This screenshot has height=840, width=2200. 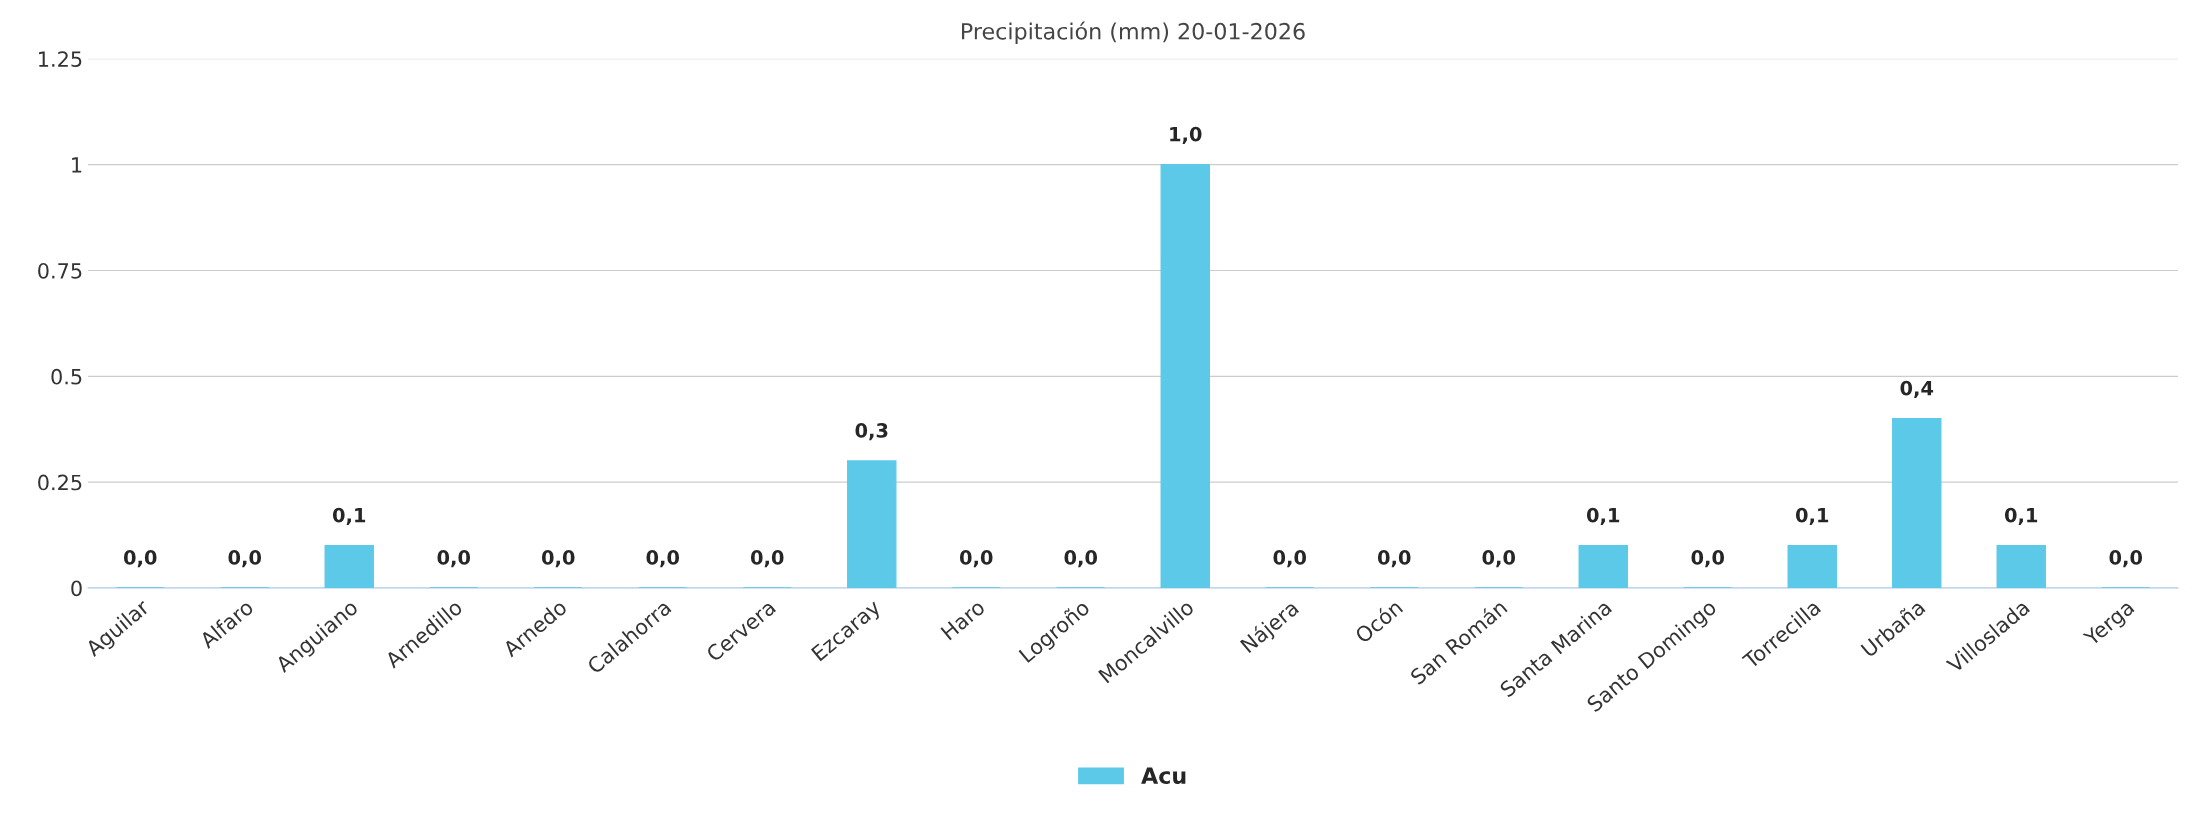 I want to click on y-tick-label: 1.25, so click(x=60, y=59).